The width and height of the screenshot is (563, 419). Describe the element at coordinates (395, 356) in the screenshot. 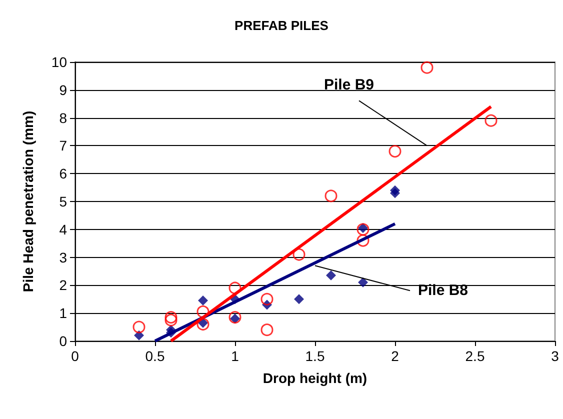

I see `x-tick-label: 2` at that location.